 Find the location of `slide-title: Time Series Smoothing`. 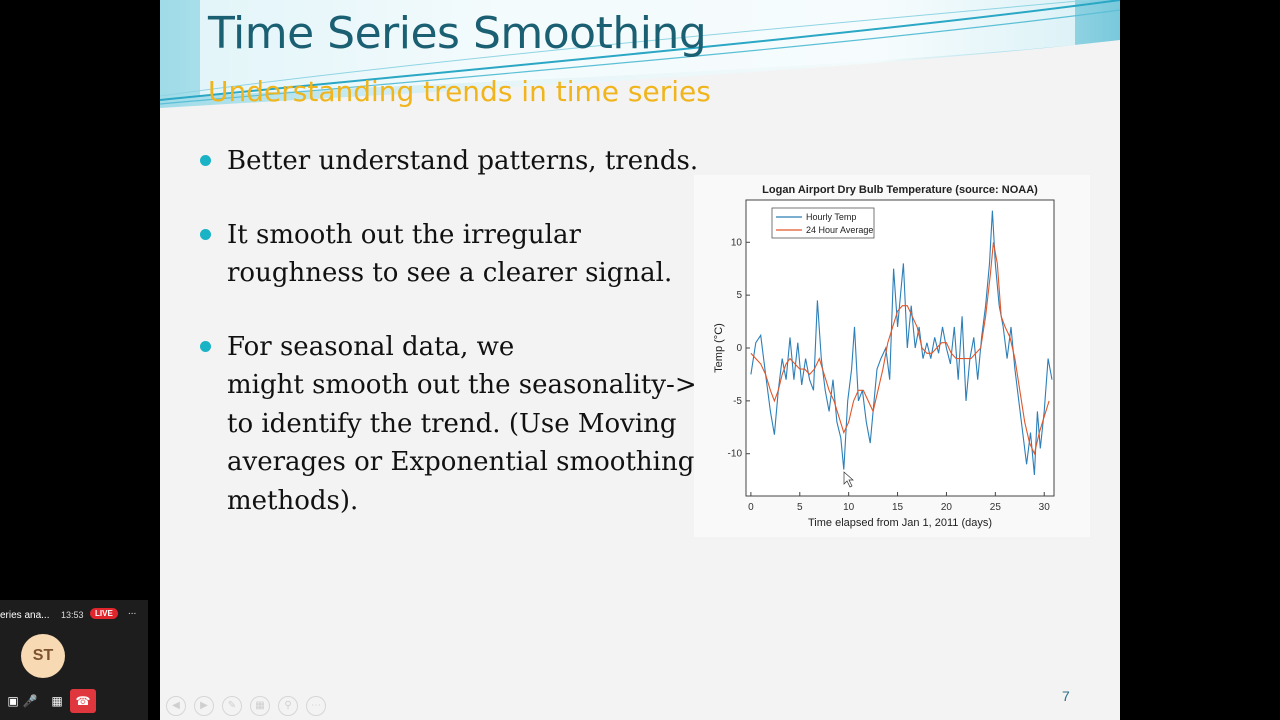

slide-title: Time Series Smoothing is located at coordinates (457, 33).